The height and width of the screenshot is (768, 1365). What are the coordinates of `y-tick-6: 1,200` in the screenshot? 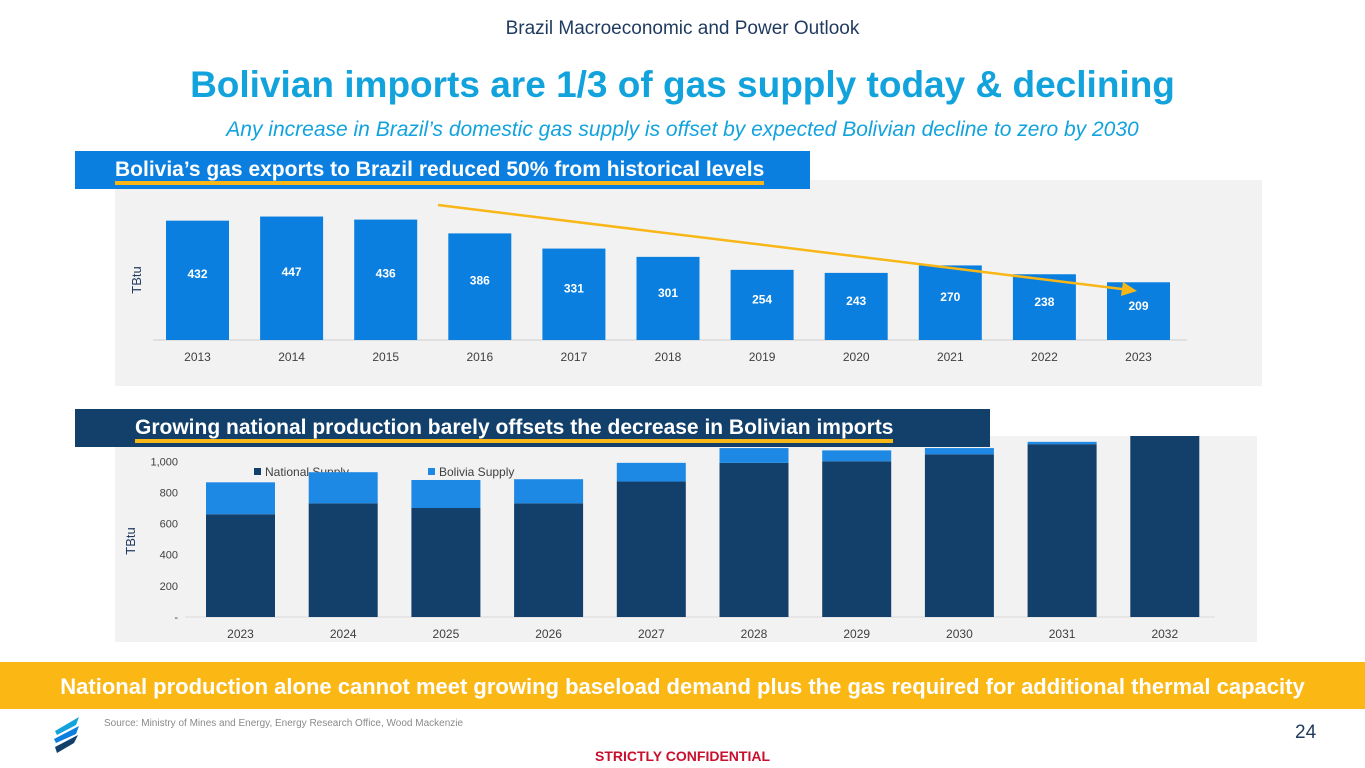 It's located at (164, 436).